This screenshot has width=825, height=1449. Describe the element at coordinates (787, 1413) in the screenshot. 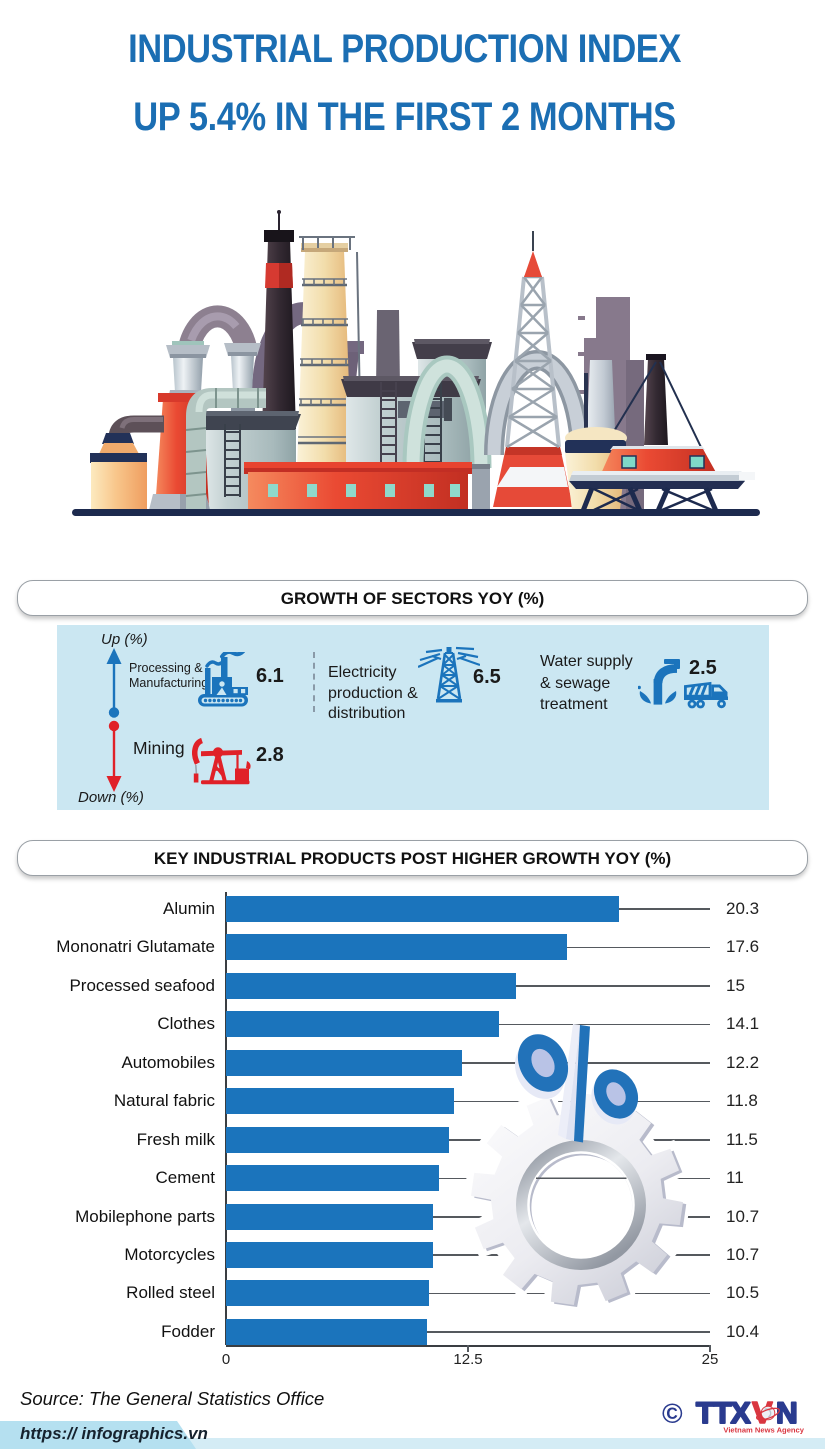

I see `svg-text: N` at that location.